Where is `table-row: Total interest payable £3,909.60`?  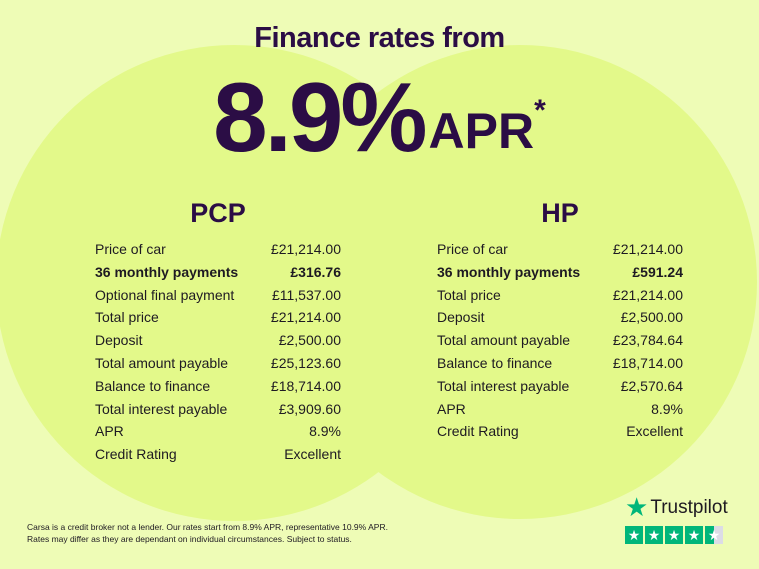
table-row: Total interest payable £3,909.60 is located at coordinates (218, 409).